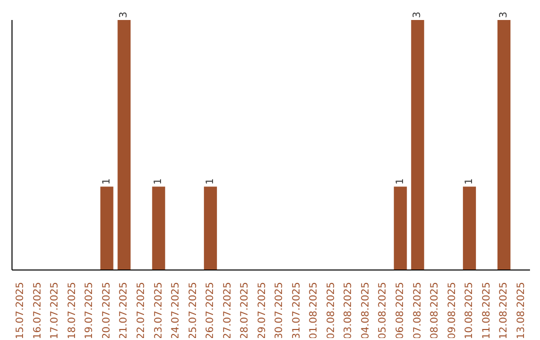  I want to click on x-tick-label: 15.07.2025, so click(20, 311).